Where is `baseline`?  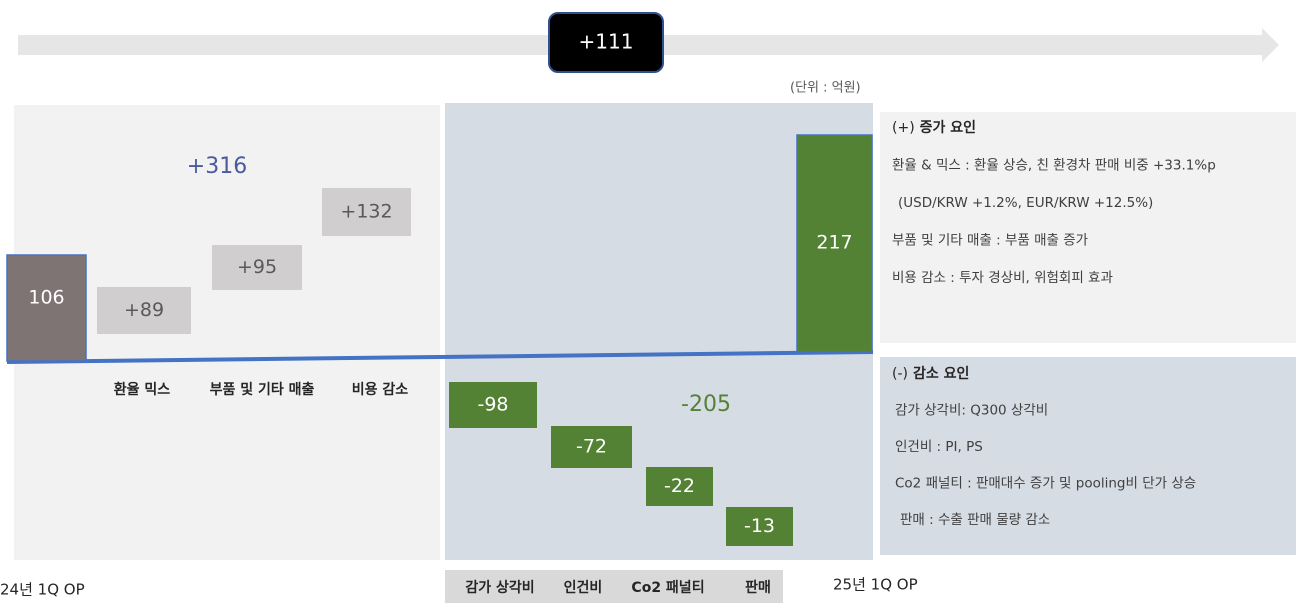 baseline is located at coordinates (440, 357).